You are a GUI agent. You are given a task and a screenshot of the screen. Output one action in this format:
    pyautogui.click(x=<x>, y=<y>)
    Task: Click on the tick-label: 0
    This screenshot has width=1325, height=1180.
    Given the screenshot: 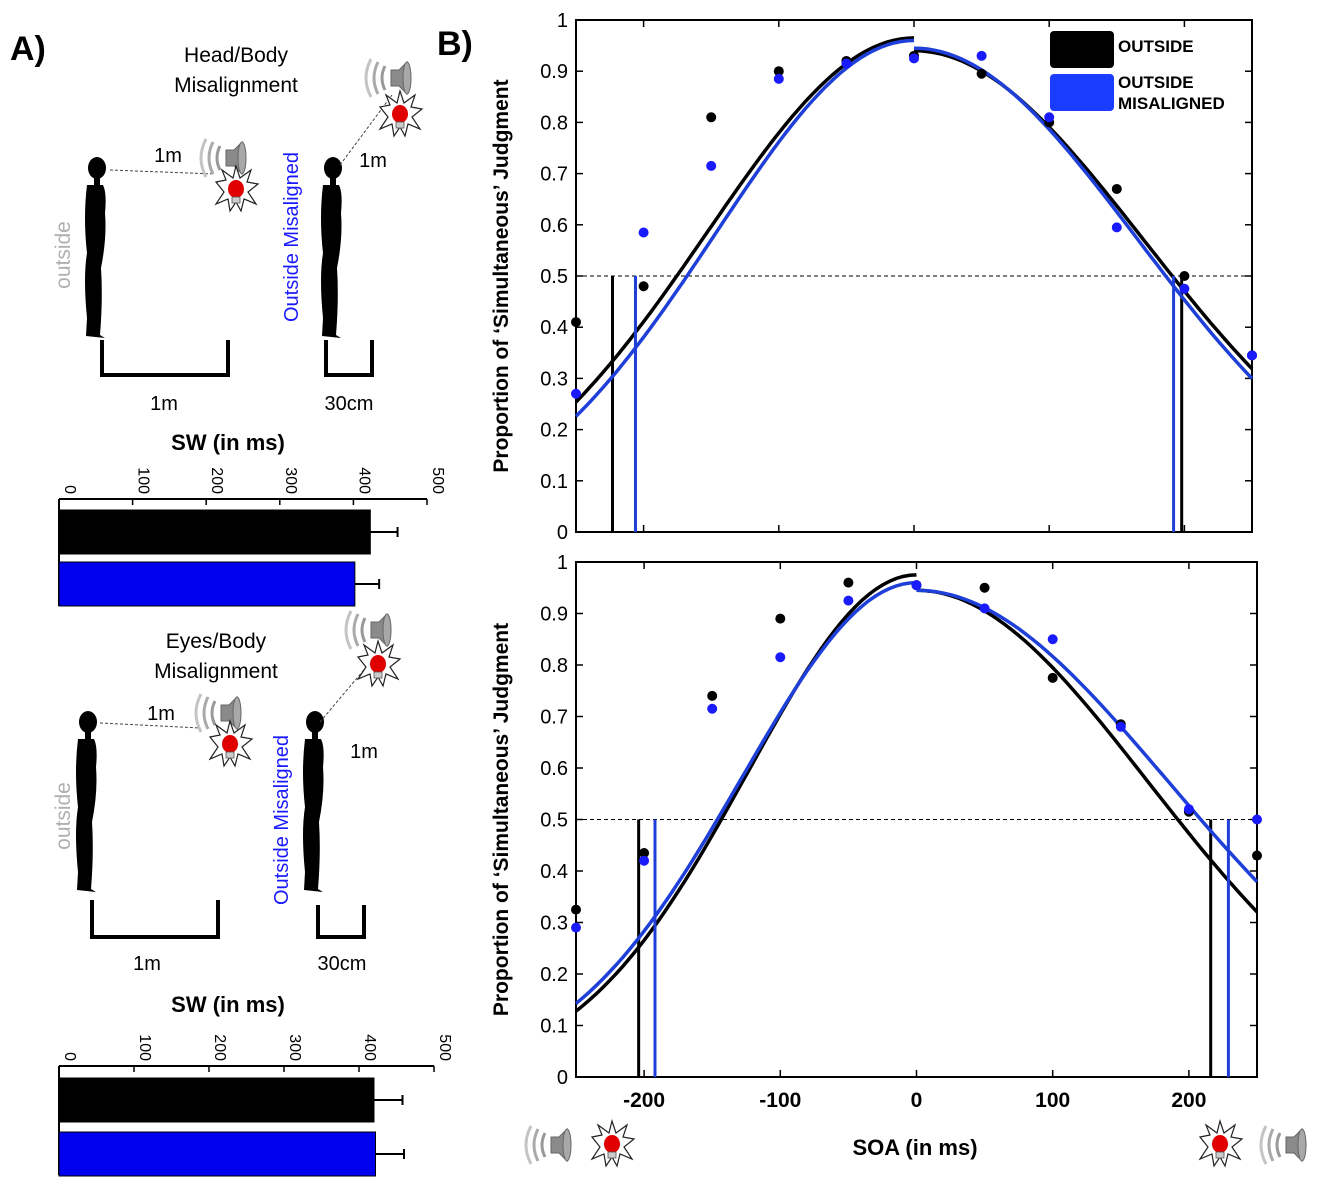 What is the action you would take?
    pyautogui.click(x=69, y=489)
    